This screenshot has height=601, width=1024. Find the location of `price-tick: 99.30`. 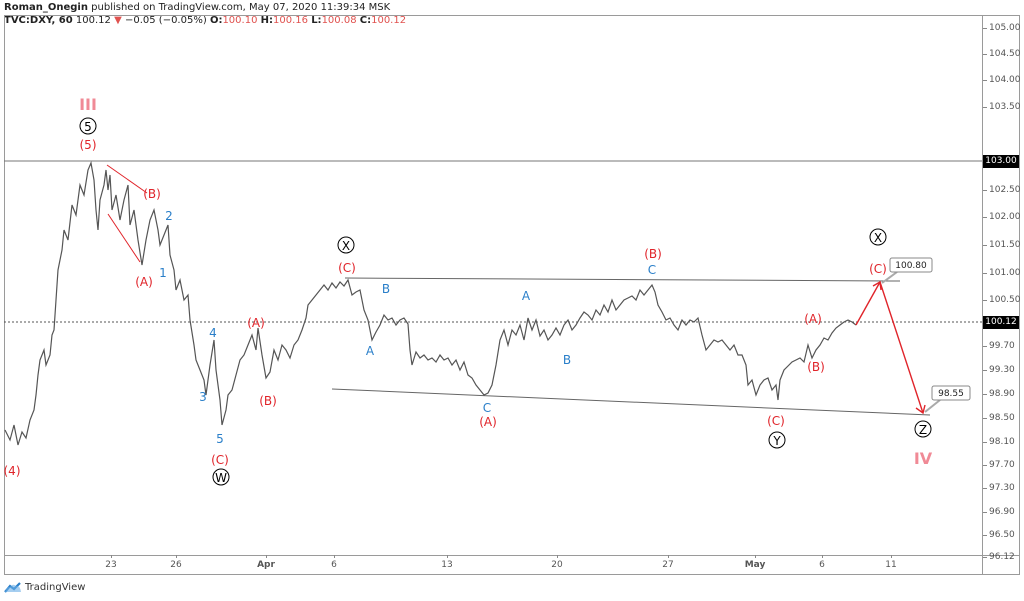

price-tick: 99.30 is located at coordinates (999, 370).